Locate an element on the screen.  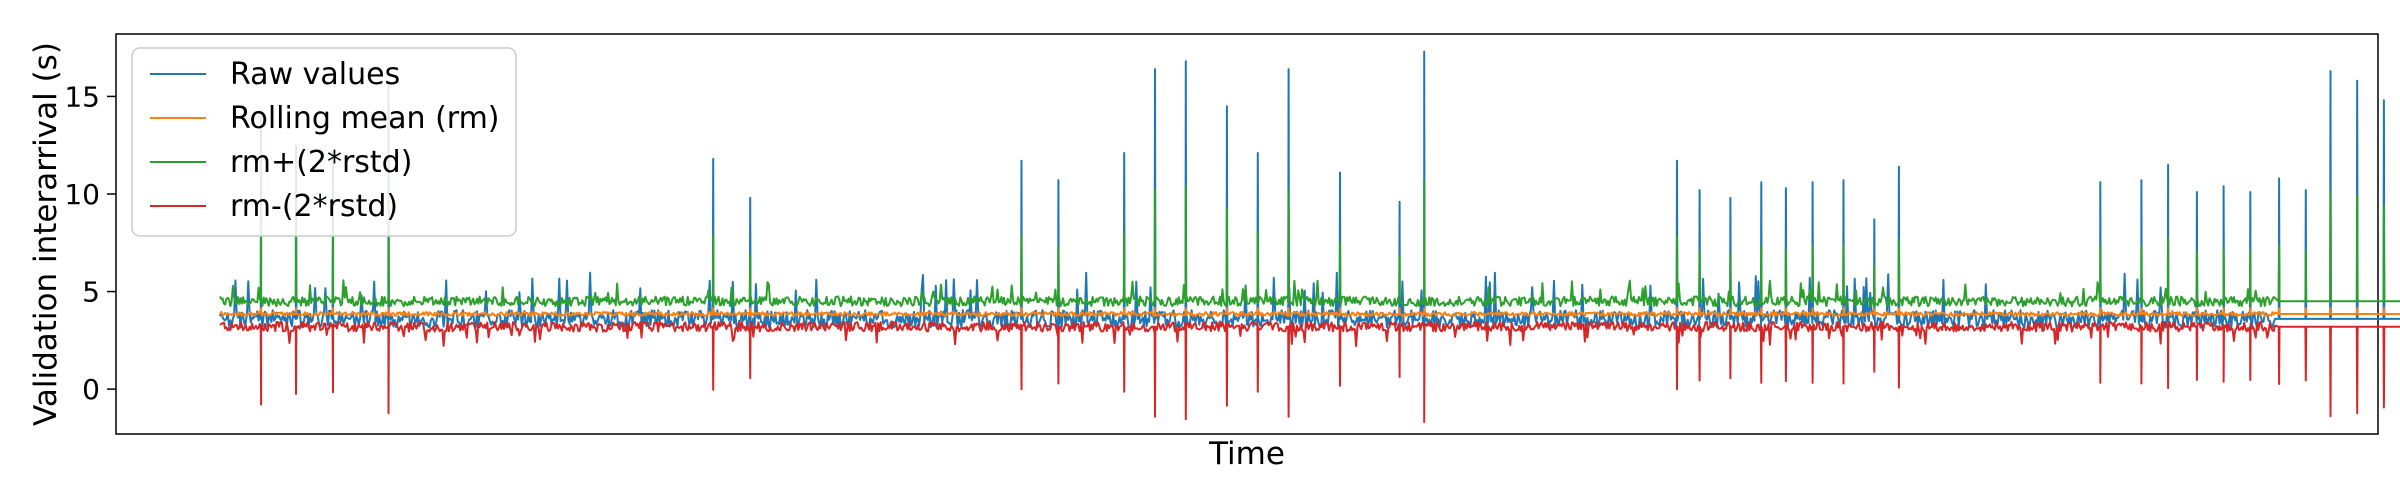
legend-label-raw: Raw values is located at coordinates (315, 74).